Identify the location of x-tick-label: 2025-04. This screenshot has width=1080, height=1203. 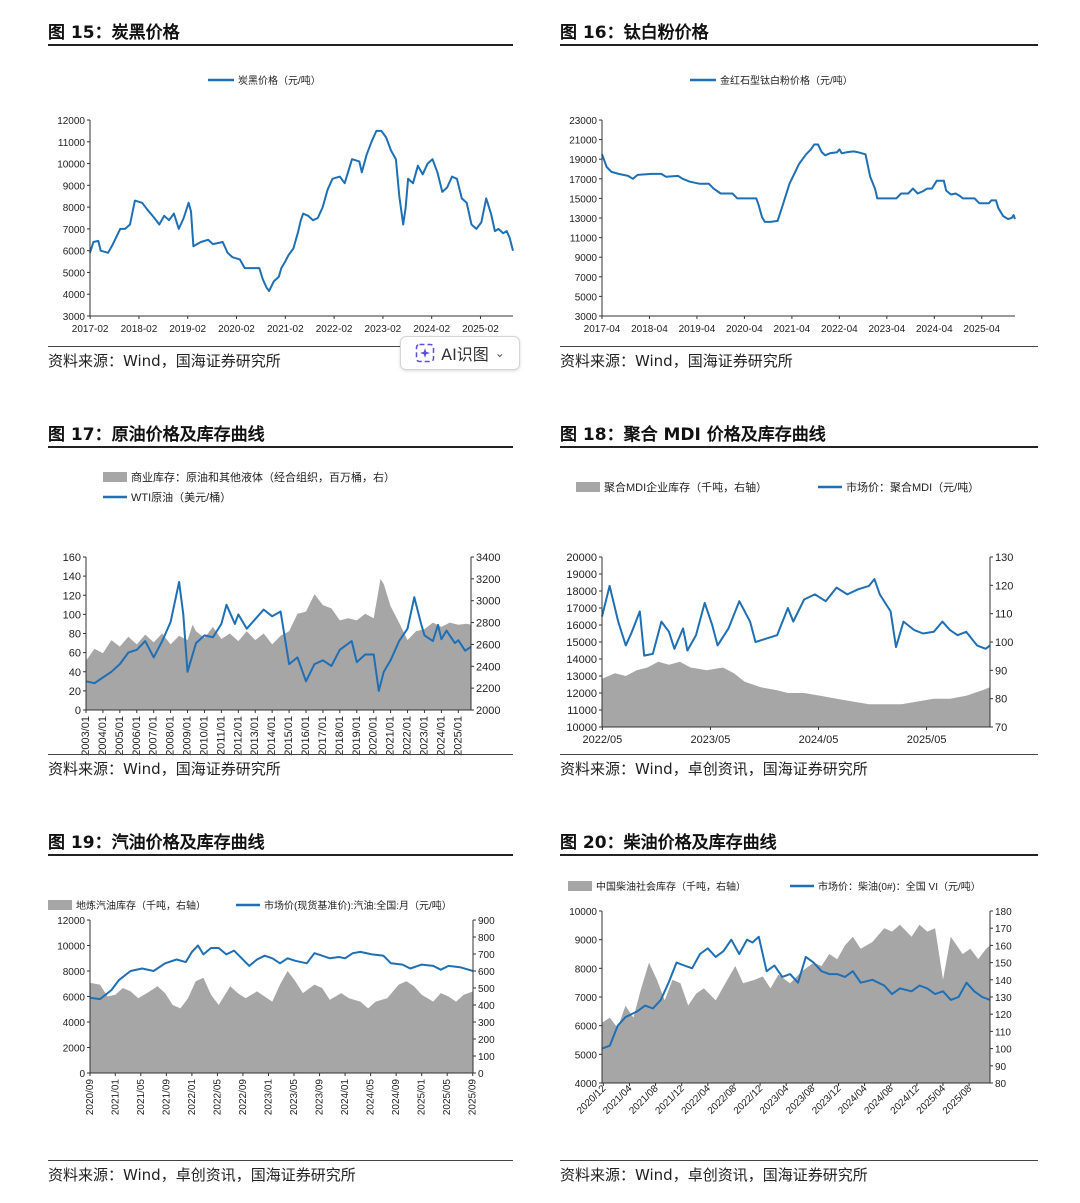
(981, 329).